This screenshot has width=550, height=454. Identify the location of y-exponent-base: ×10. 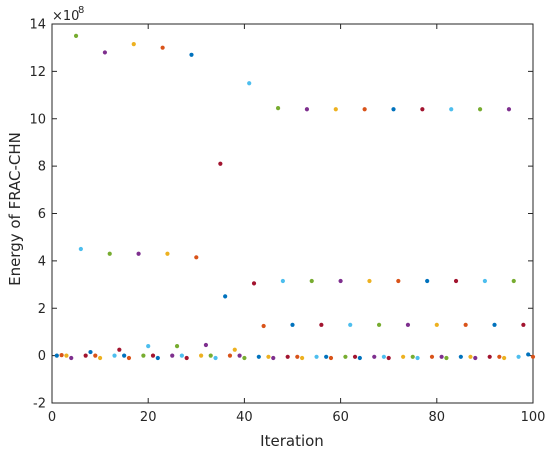
(65, 16).